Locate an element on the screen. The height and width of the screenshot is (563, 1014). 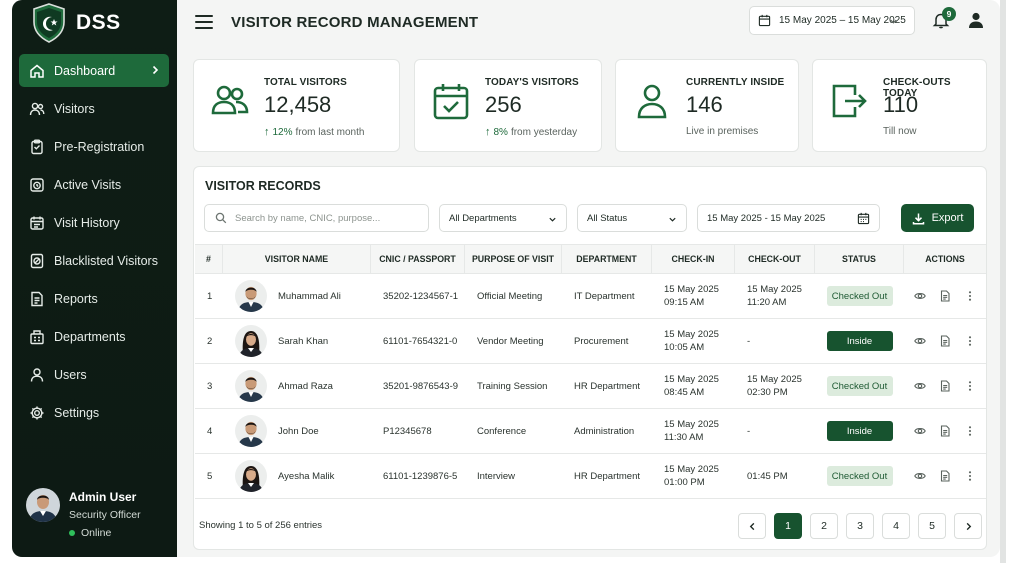
status-badge: Checked Out is located at coordinates (859, 296).